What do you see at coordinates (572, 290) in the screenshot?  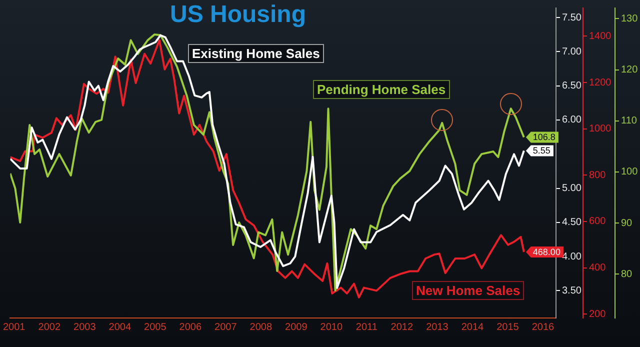 I see `y-tick-label: 3.50` at bounding box center [572, 290].